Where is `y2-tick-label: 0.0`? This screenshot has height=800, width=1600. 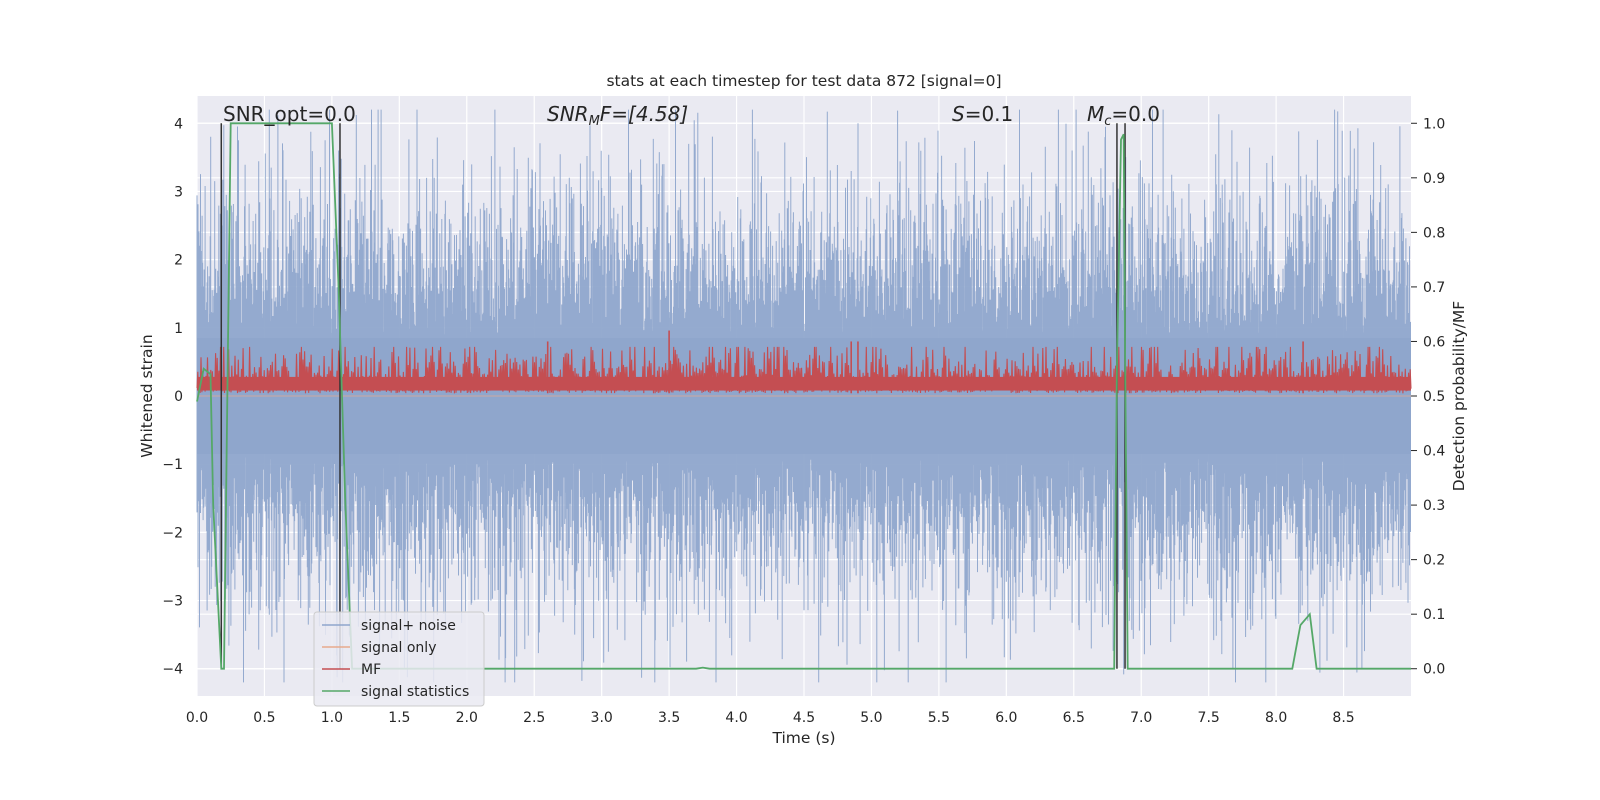 y2-tick-label: 0.0 is located at coordinates (1434, 670).